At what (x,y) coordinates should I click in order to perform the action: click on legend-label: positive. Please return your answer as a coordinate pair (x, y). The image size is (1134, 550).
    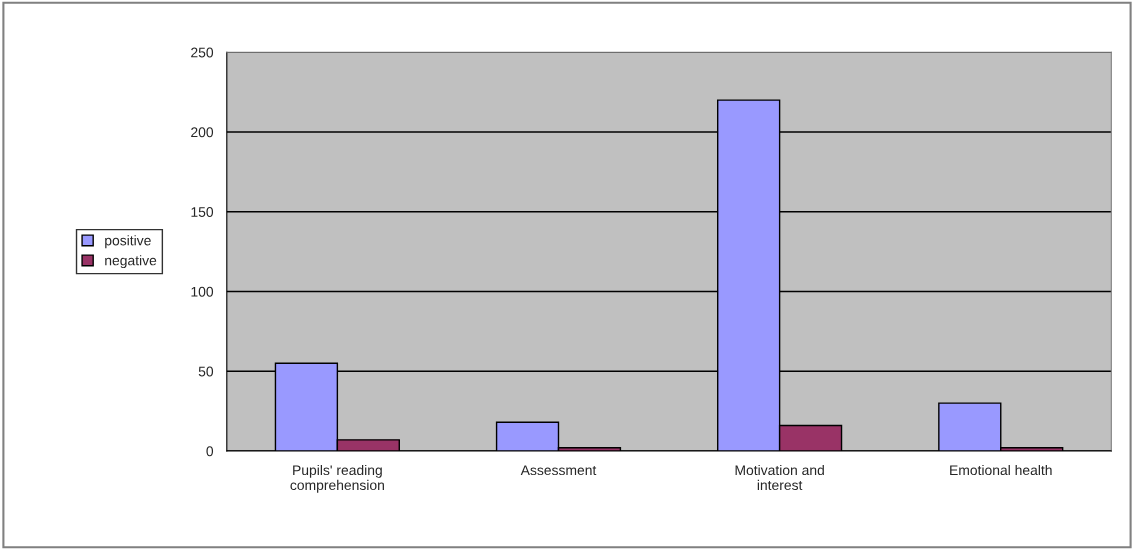
    Looking at the image, I should click on (128, 242).